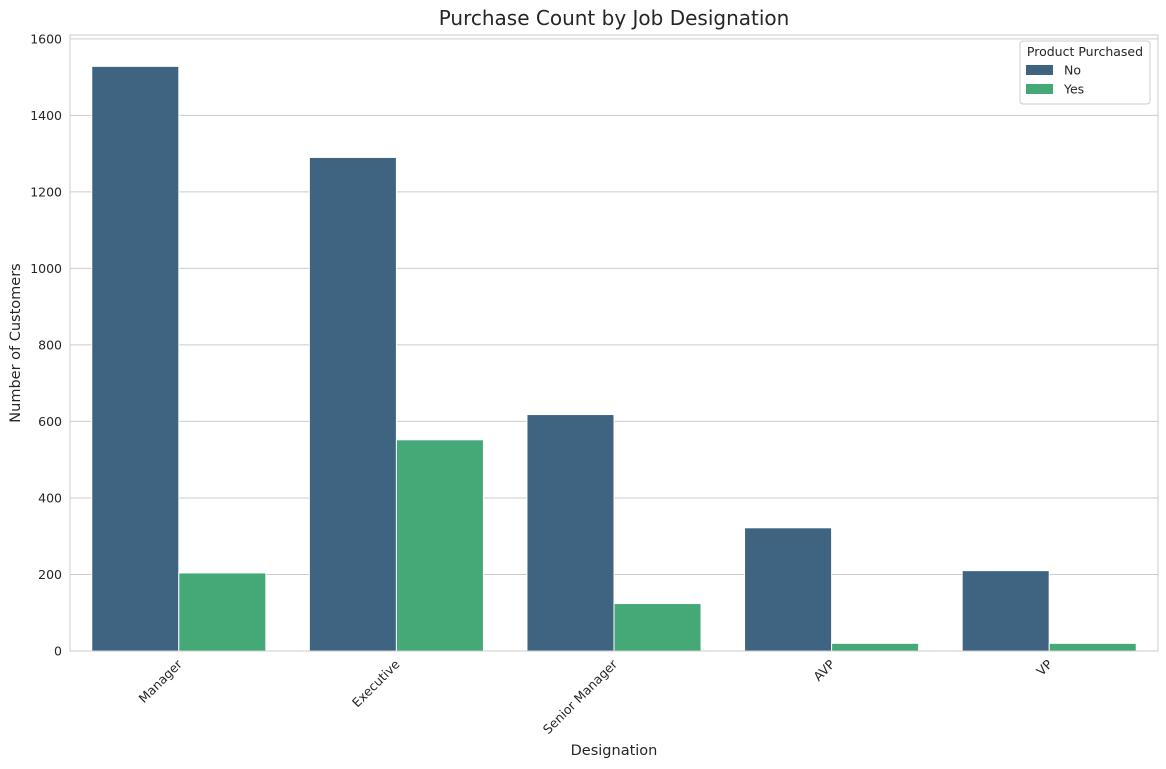 The width and height of the screenshot is (1166, 769). I want to click on y-tick-label: 1600, so click(46, 38).